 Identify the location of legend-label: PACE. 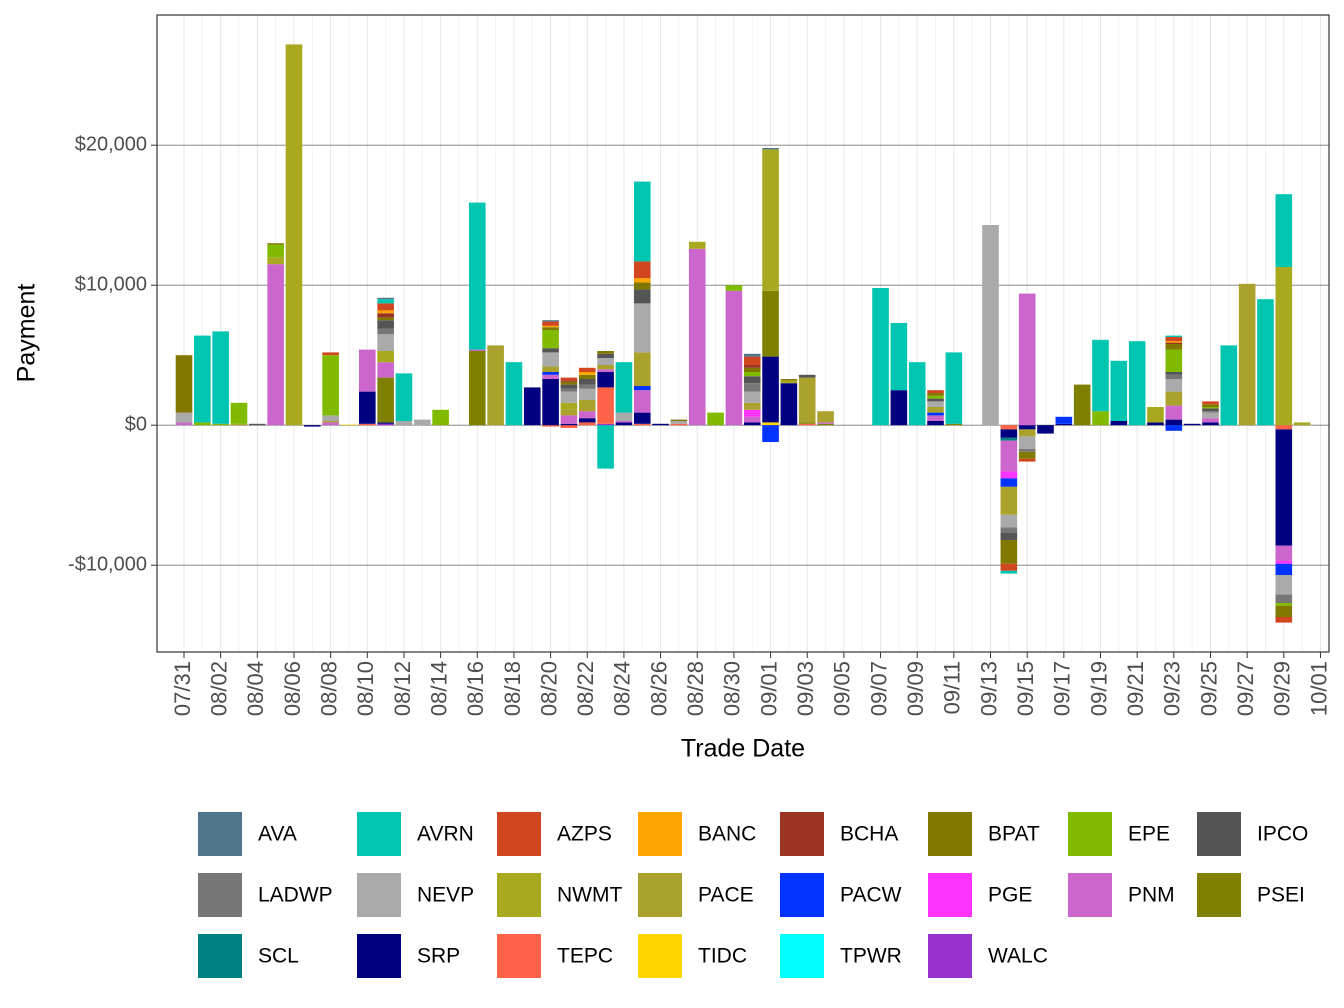
(726, 895).